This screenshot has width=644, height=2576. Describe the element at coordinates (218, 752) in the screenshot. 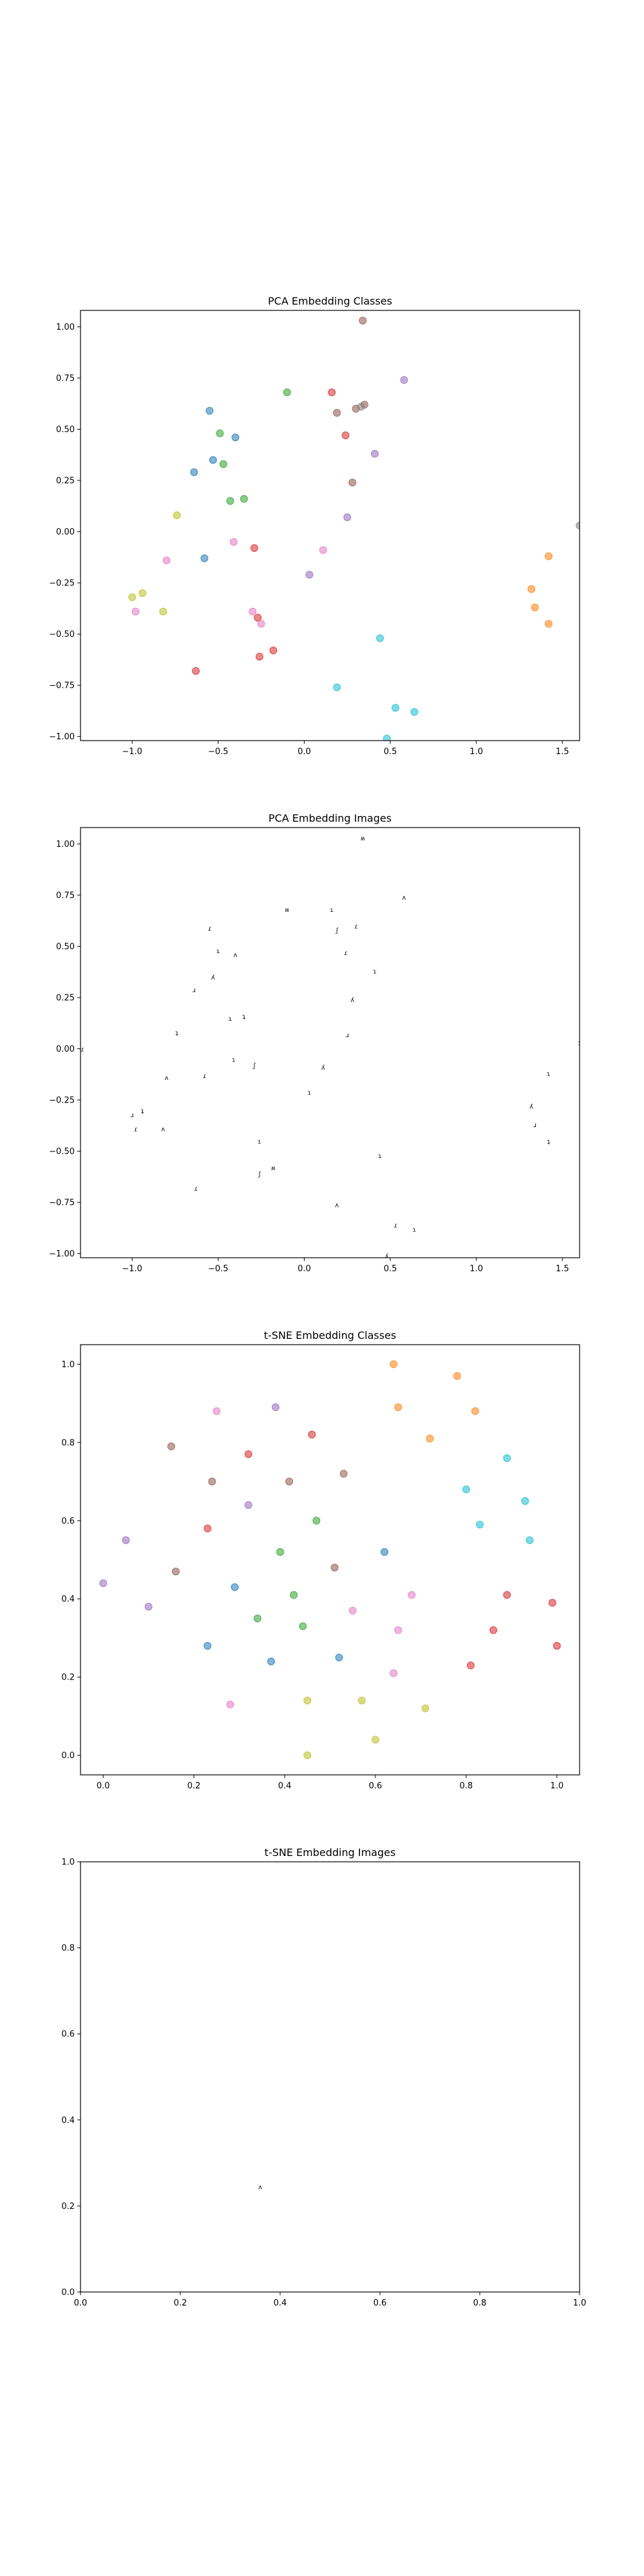

I see `x-tick-label: −0.5` at that location.